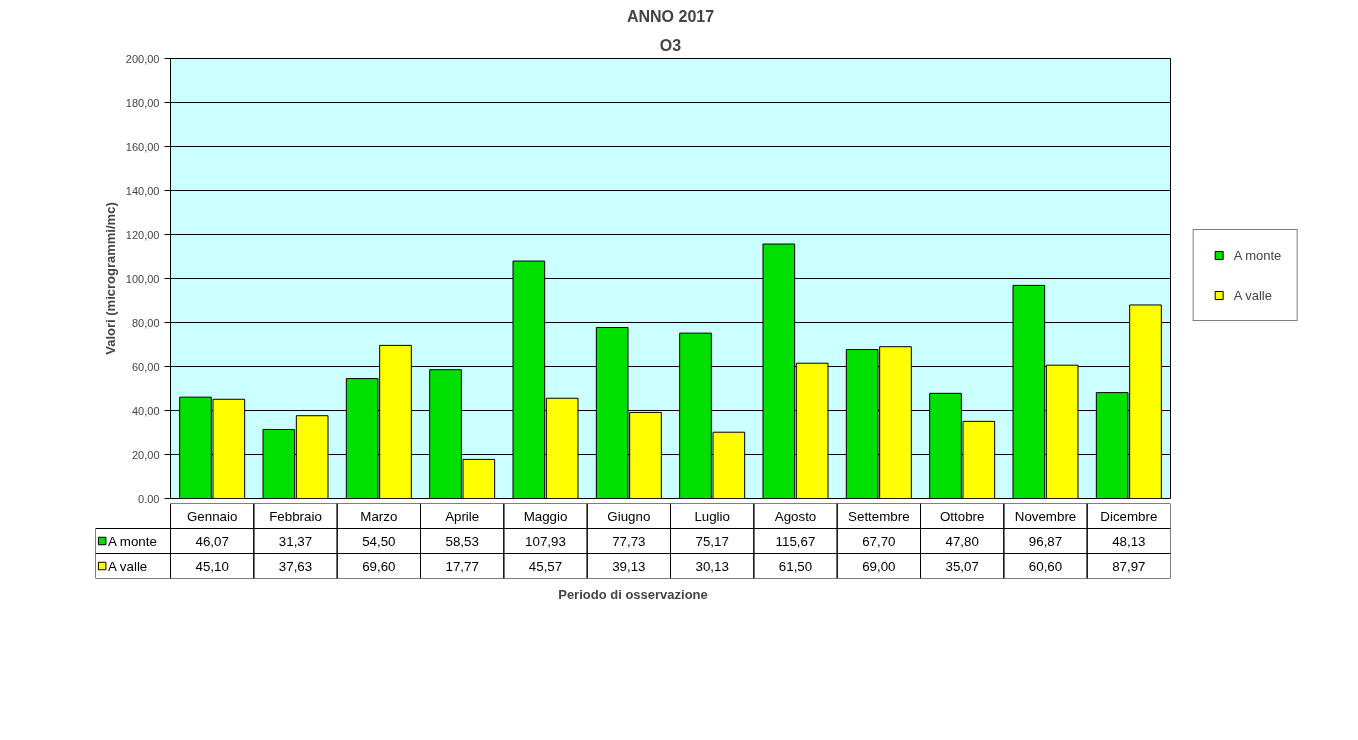 This screenshot has height=740, width=1358. Describe the element at coordinates (795, 516) in the screenshot. I see `x-tick-label: Agosto` at that location.